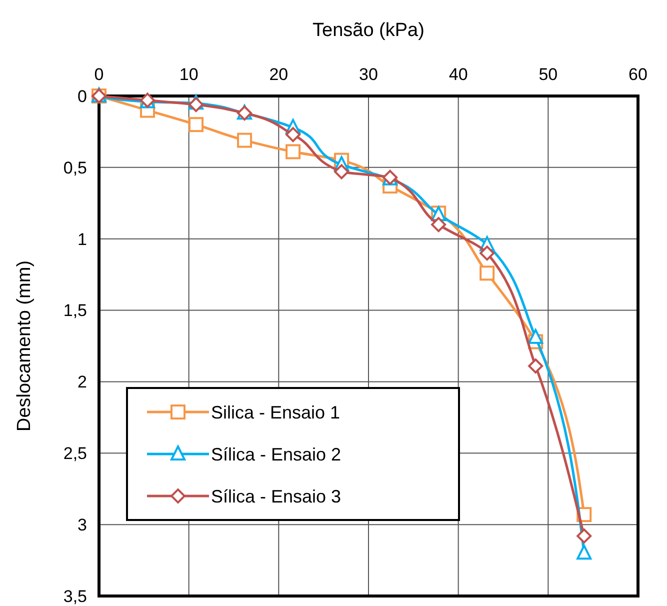 The height and width of the screenshot is (606, 667). Describe the element at coordinates (82, 96) in the screenshot. I see `y-tick-label: 0` at that location.